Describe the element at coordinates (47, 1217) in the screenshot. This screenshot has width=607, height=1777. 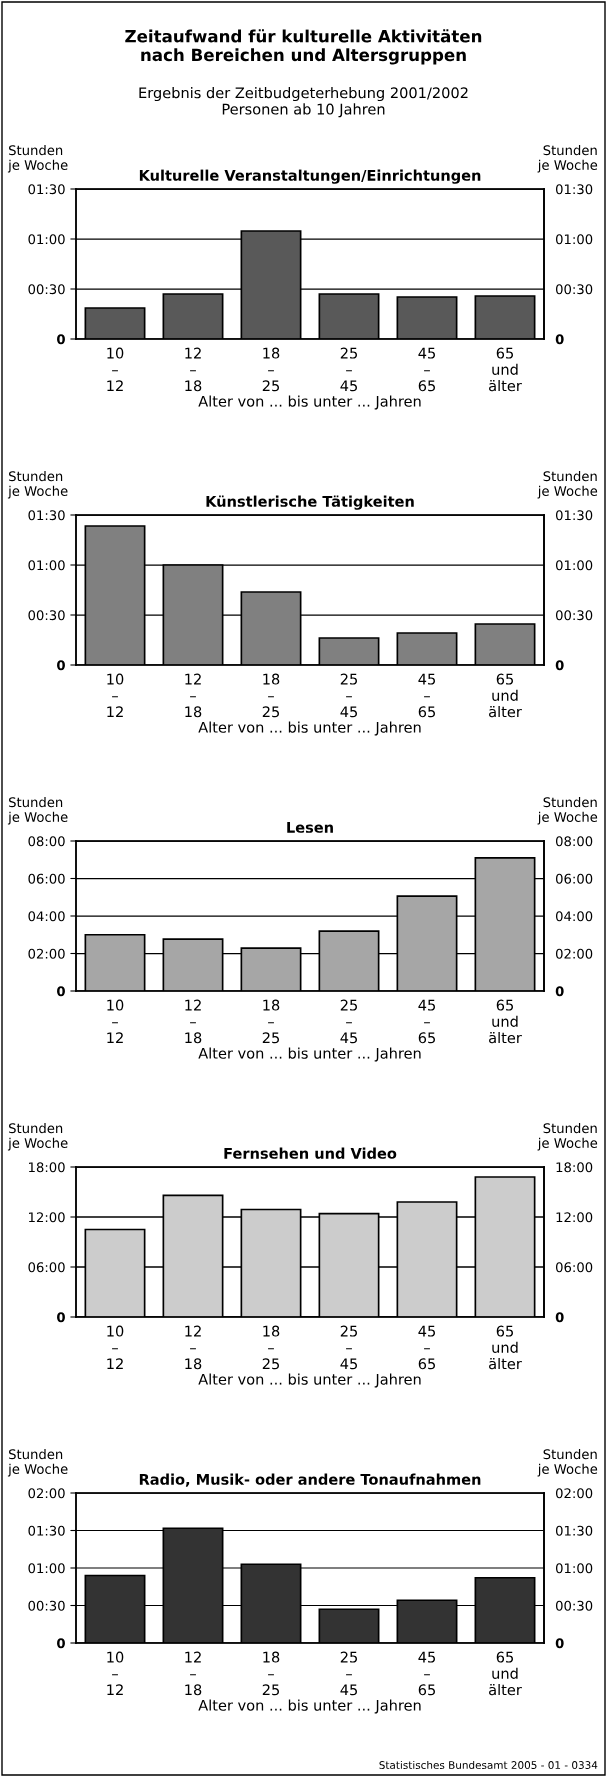
I see `y-tick-label: 12:00` at that location.